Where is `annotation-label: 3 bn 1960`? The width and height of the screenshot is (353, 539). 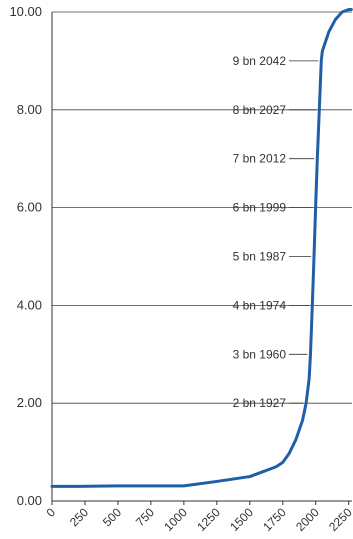 annotation-label: 3 bn 1960 is located at coordinates (260, 354).